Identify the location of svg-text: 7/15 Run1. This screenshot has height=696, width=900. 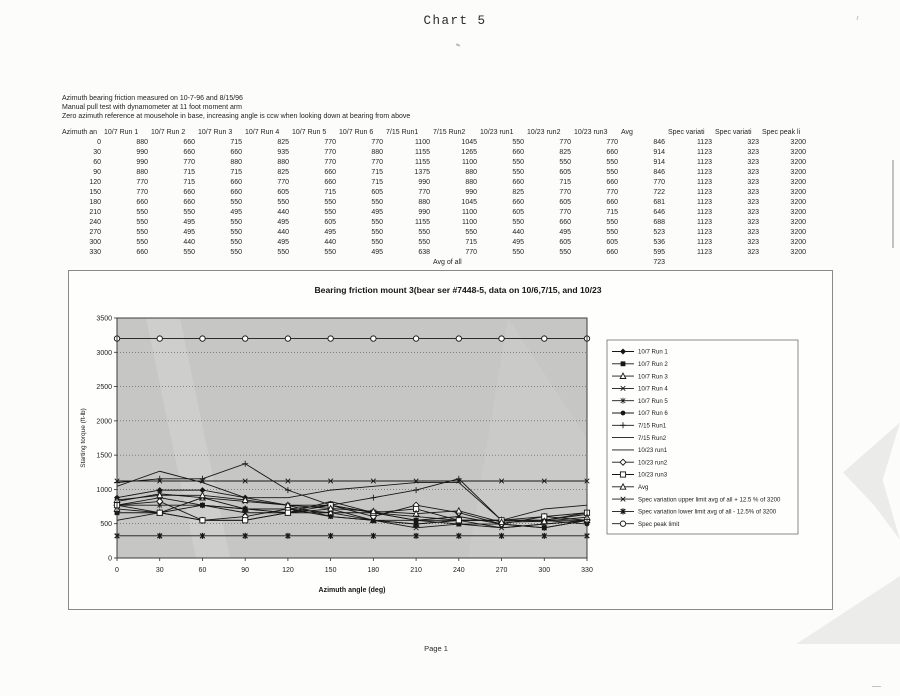
(652, 426).